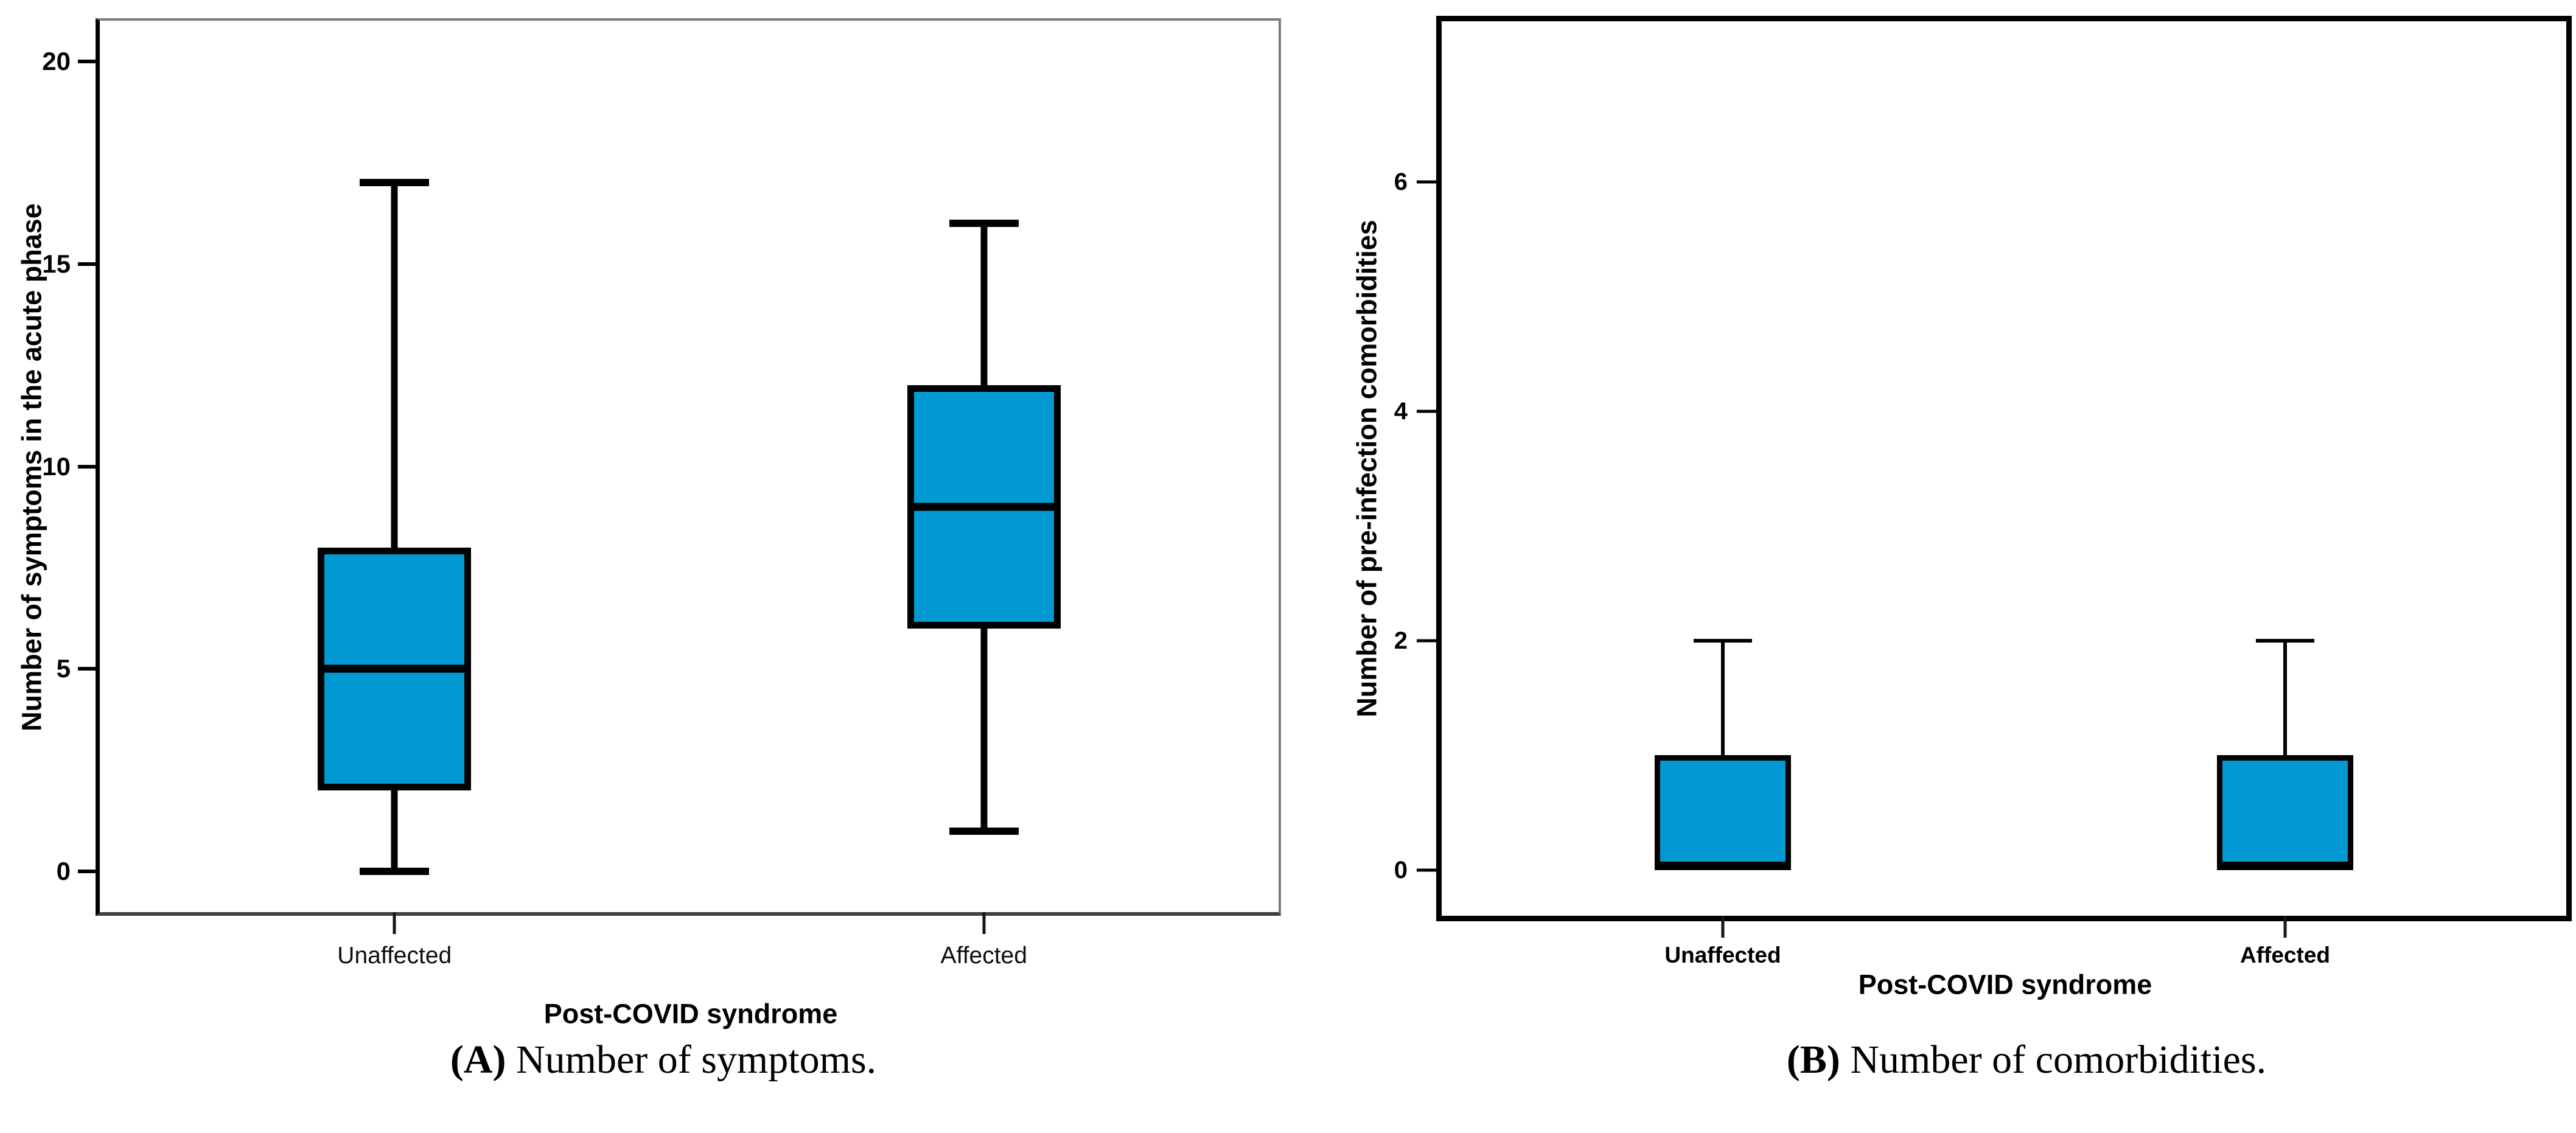 Image resolution: width=2576 pixels, height=1133 pixels. What do you see at coordinates (1401, 411) in the screenshot?
I see `y-axis-tick-label: 4` at bounding box center [1401, 411].